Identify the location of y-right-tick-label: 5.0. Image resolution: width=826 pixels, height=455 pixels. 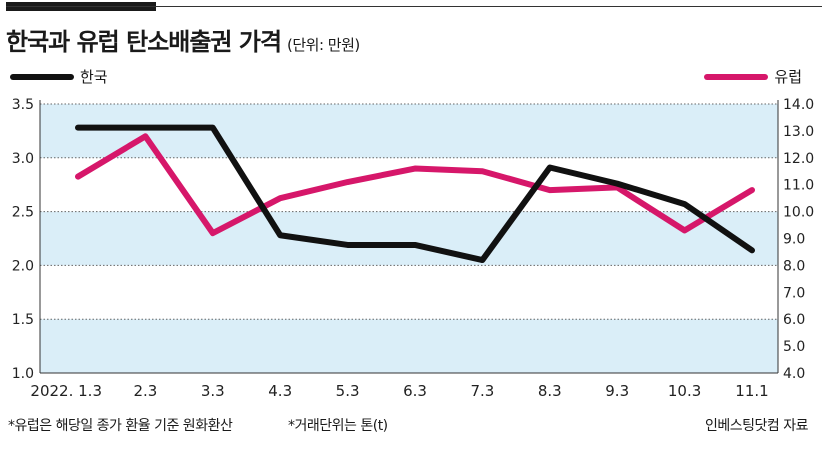
(794, 347).